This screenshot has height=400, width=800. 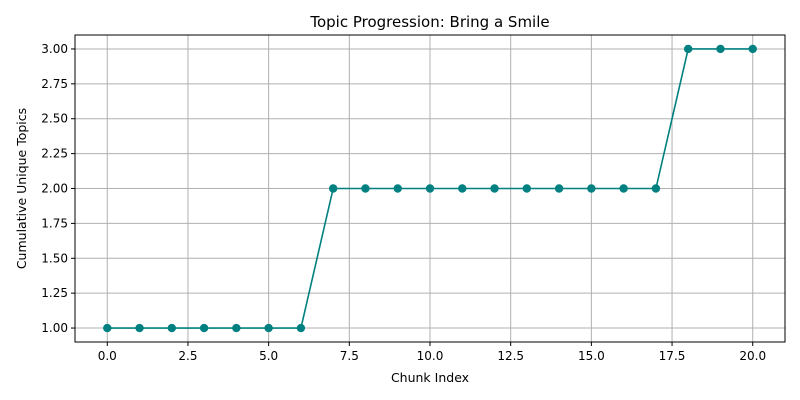 I want to click on x-tick-label: 5.0, so click(x=268, y=356).